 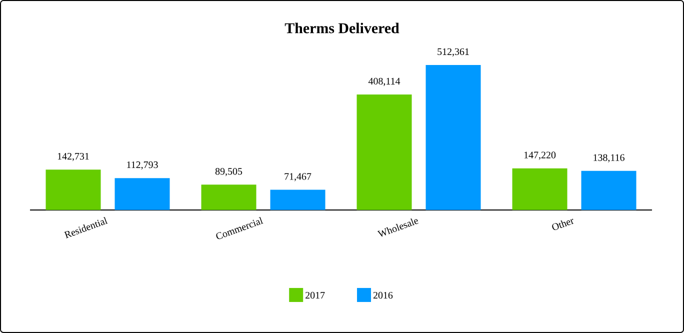 I want to click on data-label: 142,731, so click(x=73, y=157).